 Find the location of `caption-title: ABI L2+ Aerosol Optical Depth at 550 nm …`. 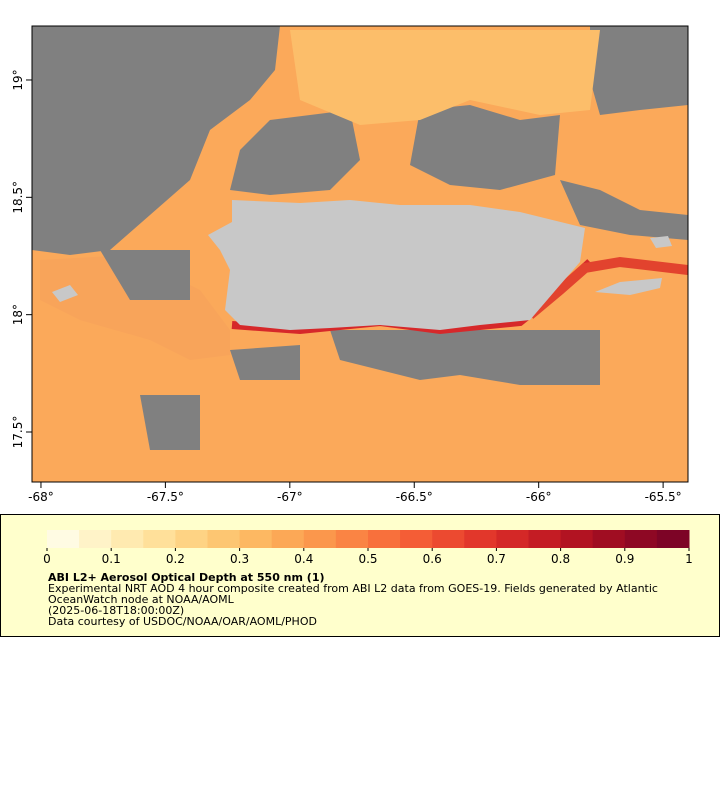

caption-title: ABI L2+ Aerosol Optical Depth at 550 nm … is located at coordinates (186, 577).